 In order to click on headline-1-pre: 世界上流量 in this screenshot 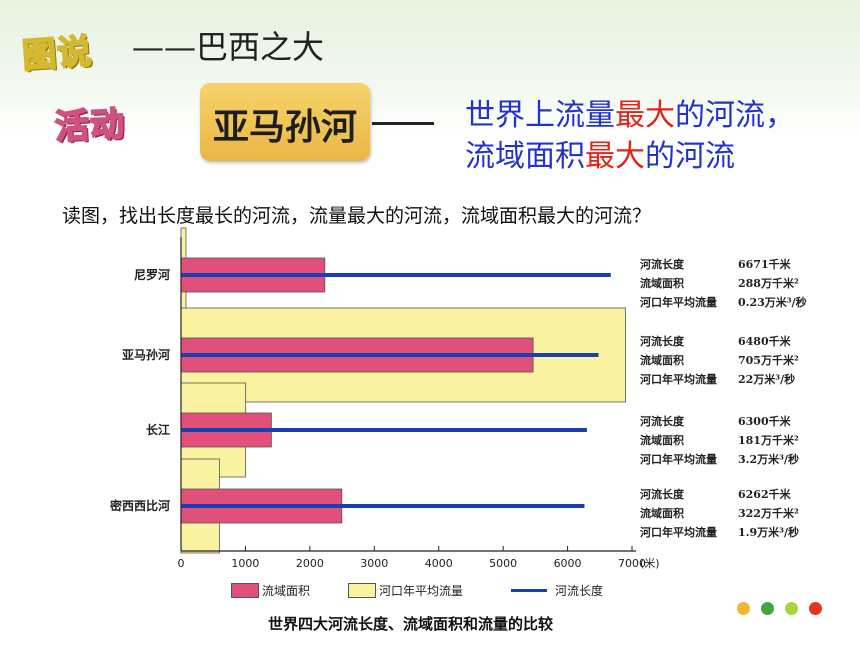, I will do `click(540, 115)`.